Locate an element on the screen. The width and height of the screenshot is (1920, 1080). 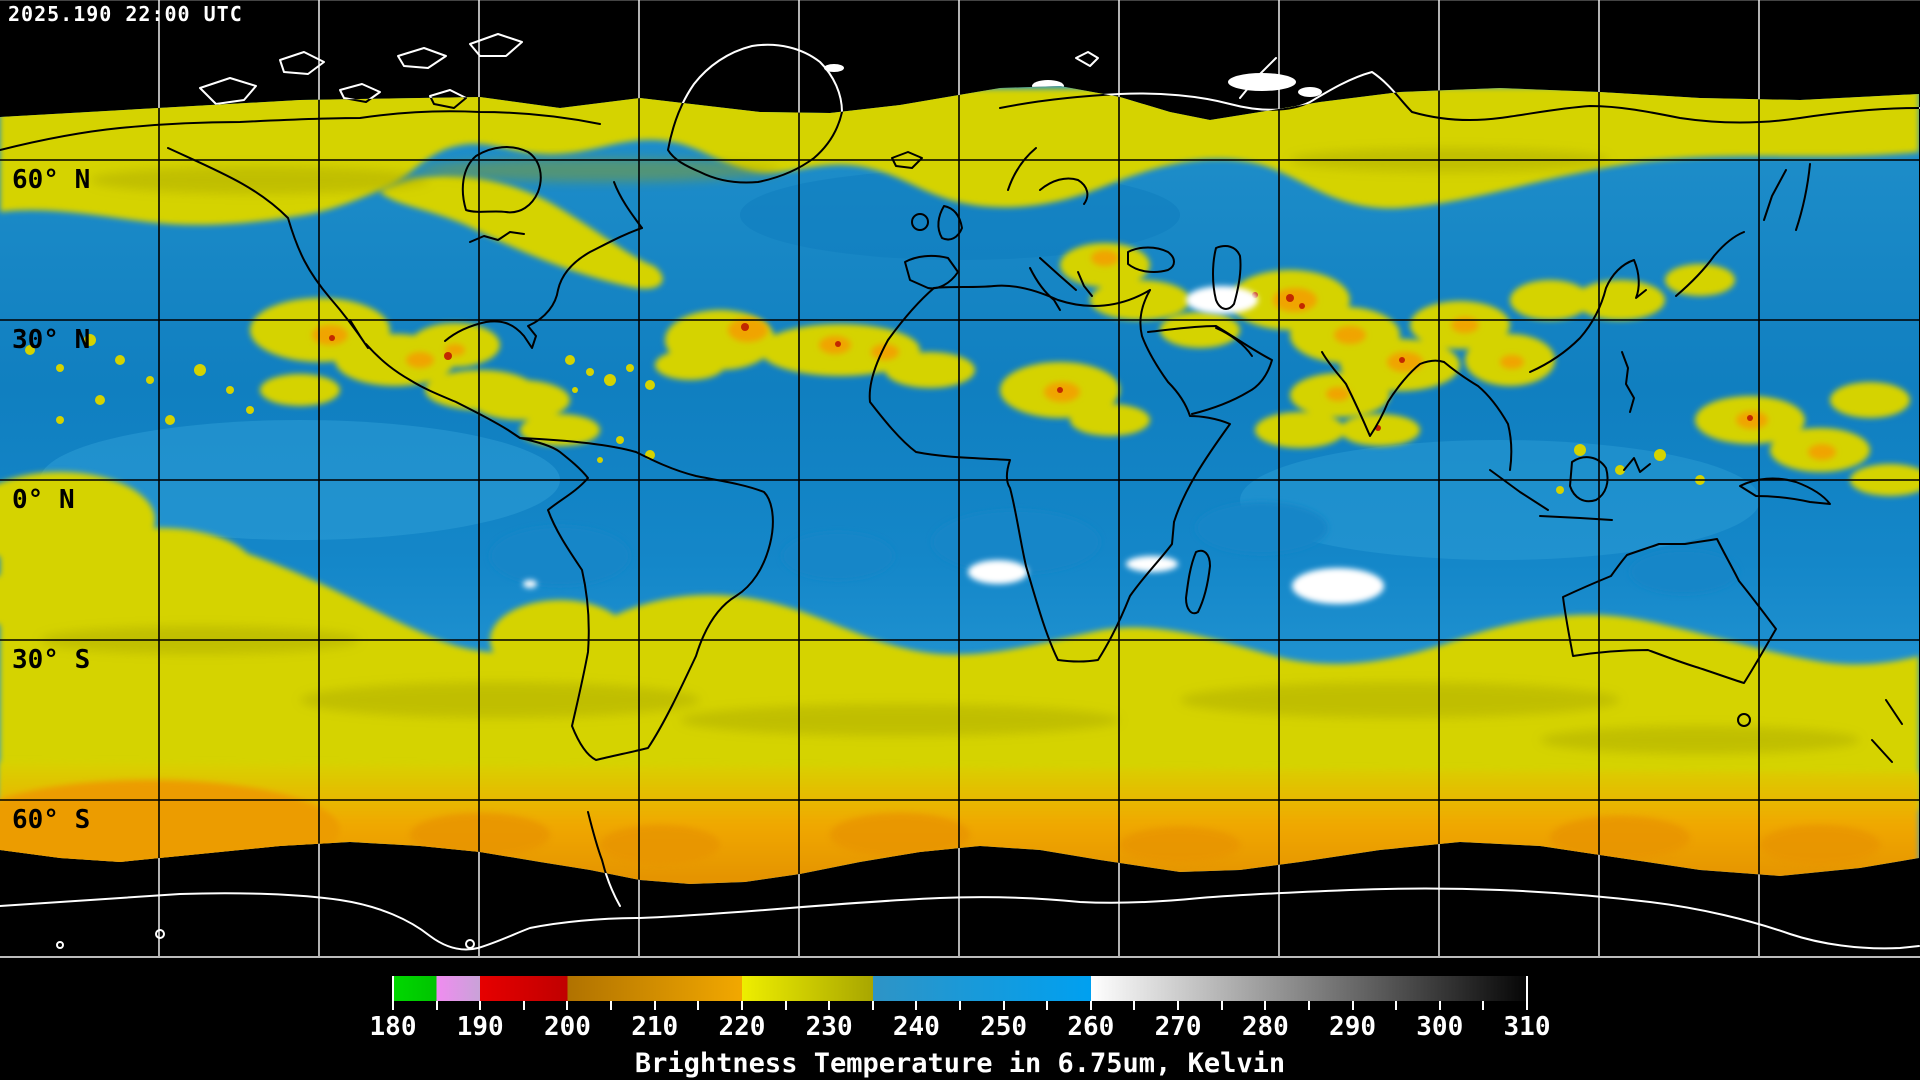
latitude-label: 30° S is located at coordinates (51, 660).